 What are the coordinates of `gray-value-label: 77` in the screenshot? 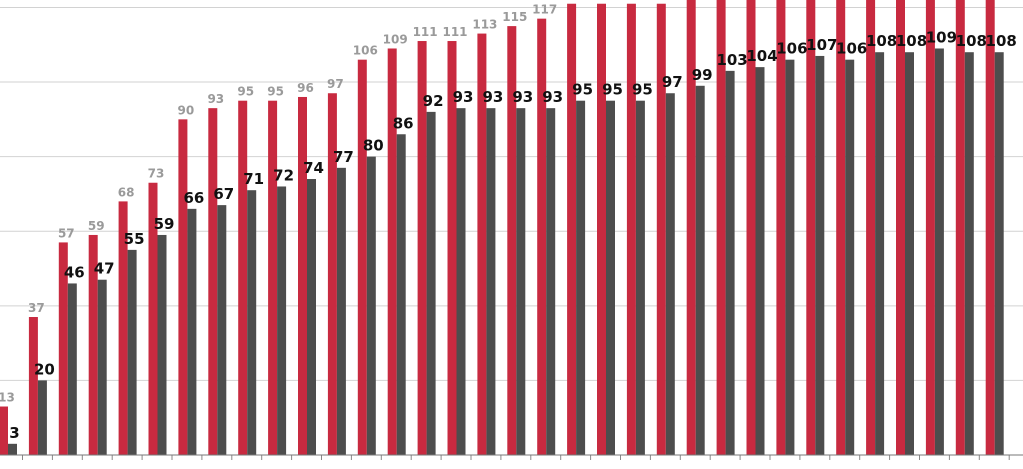 It's located at (343, 157).